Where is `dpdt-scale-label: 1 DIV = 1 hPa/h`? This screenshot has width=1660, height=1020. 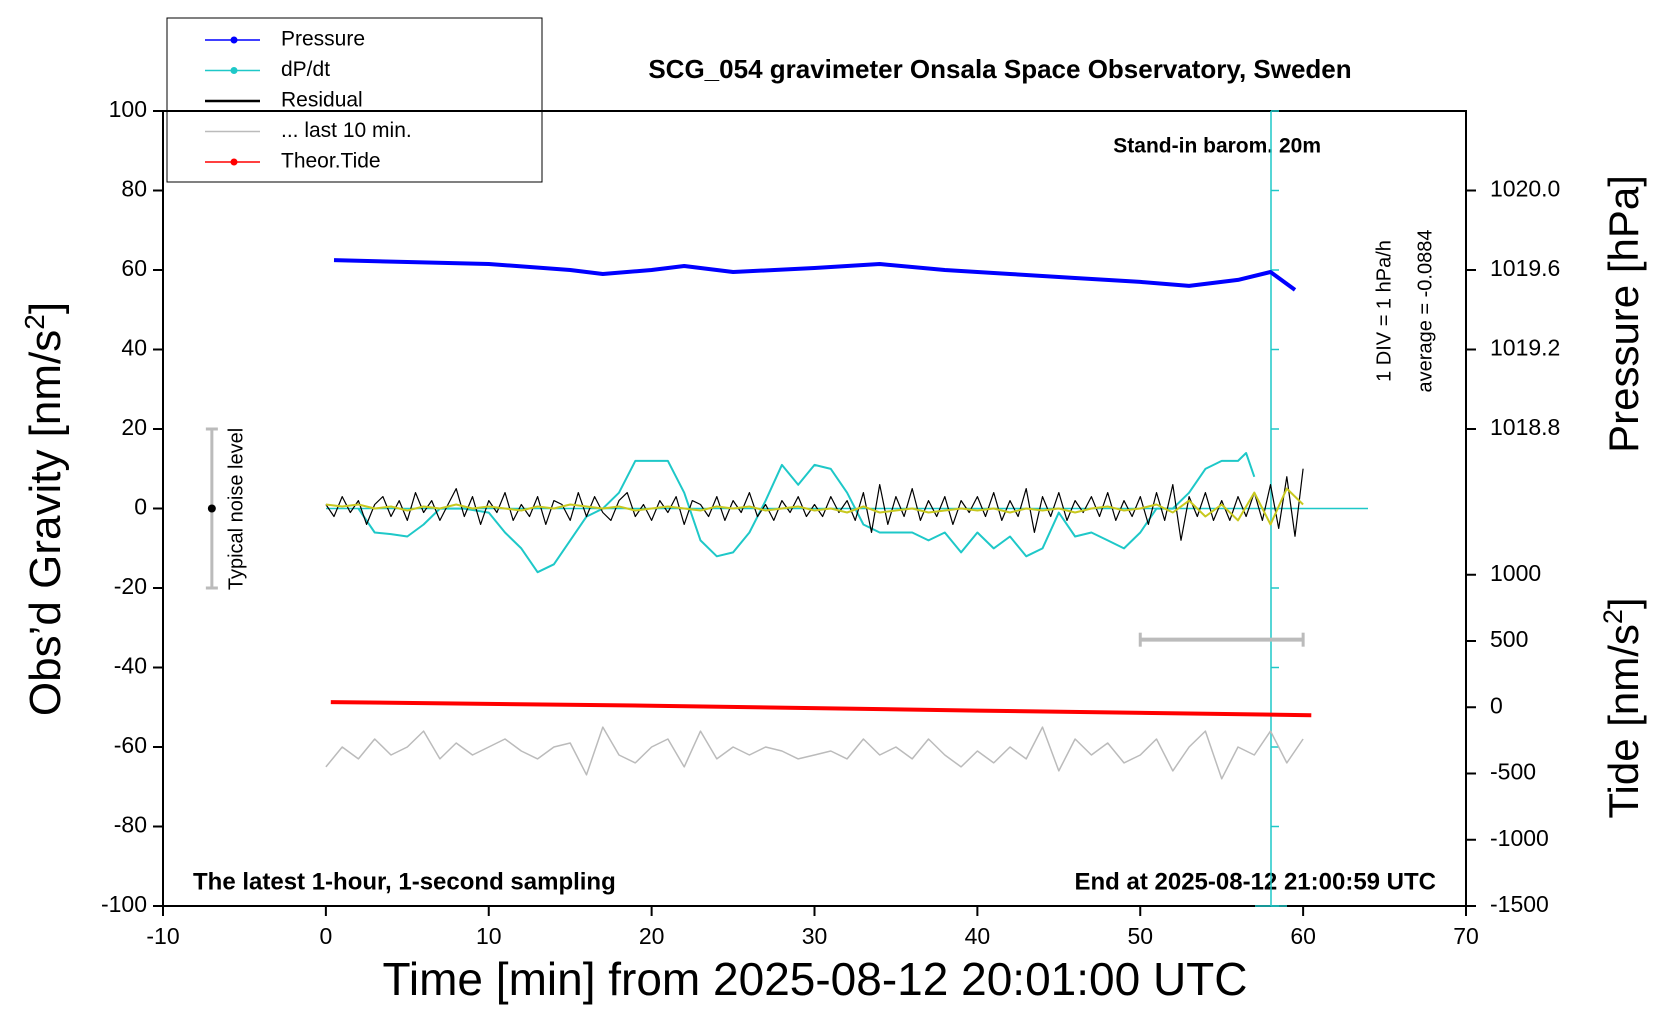
dpdt-scale-label: 1 DIV = 1 hPa/h is located at coordinates (1384, 311).